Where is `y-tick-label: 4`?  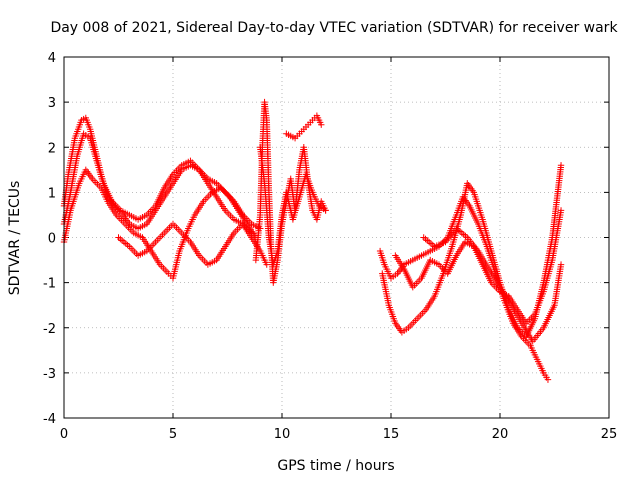 y-tick-label: 4 is located at coordinates (52, 58).